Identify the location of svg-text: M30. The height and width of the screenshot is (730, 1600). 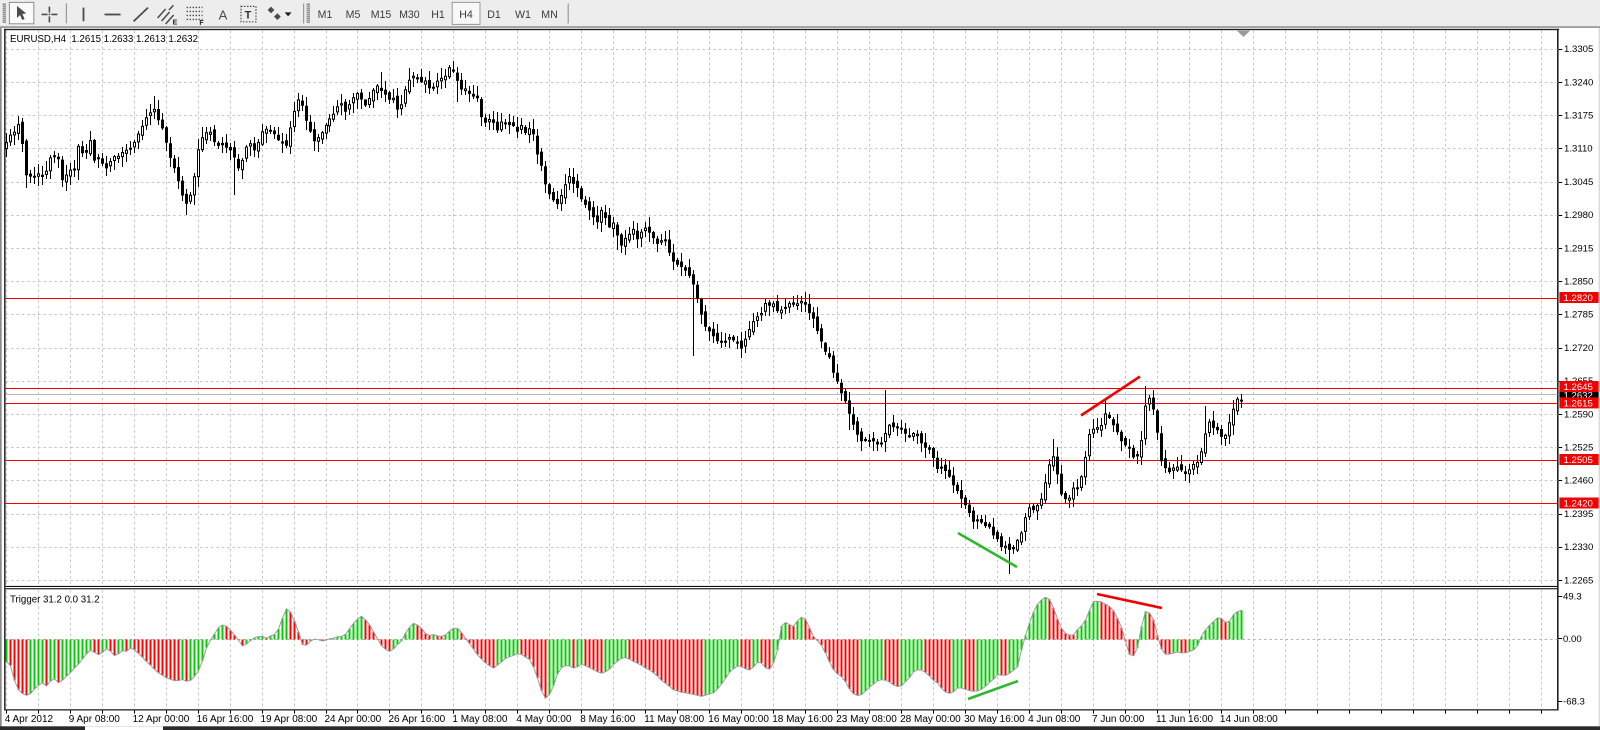
(409, 15).